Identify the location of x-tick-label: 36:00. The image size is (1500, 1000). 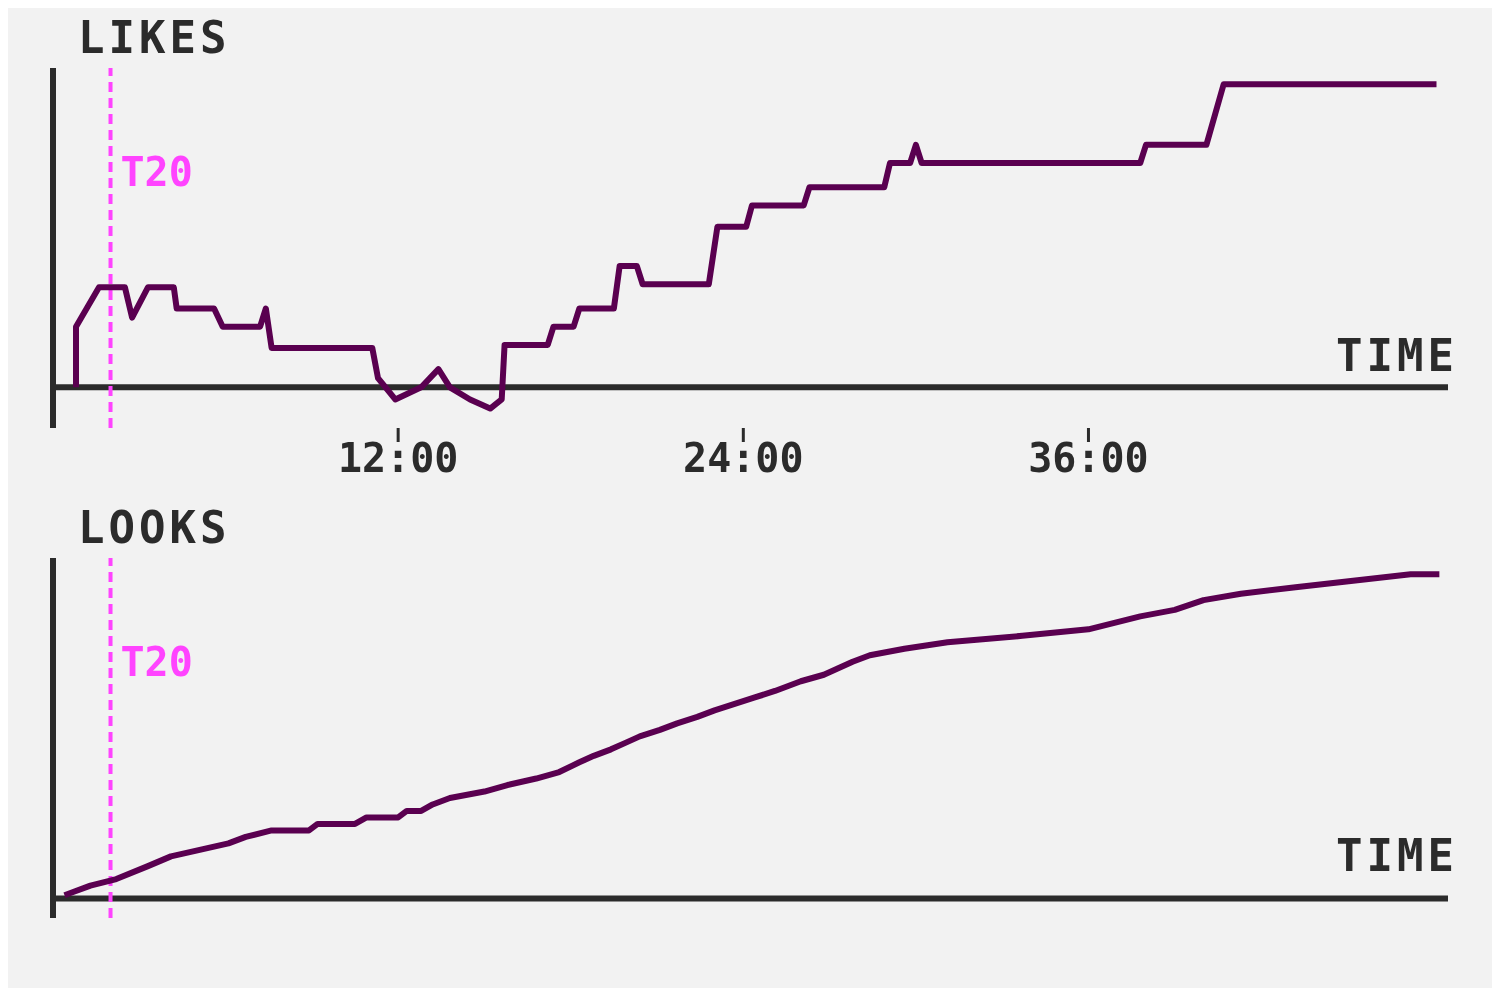
(1088, 458).